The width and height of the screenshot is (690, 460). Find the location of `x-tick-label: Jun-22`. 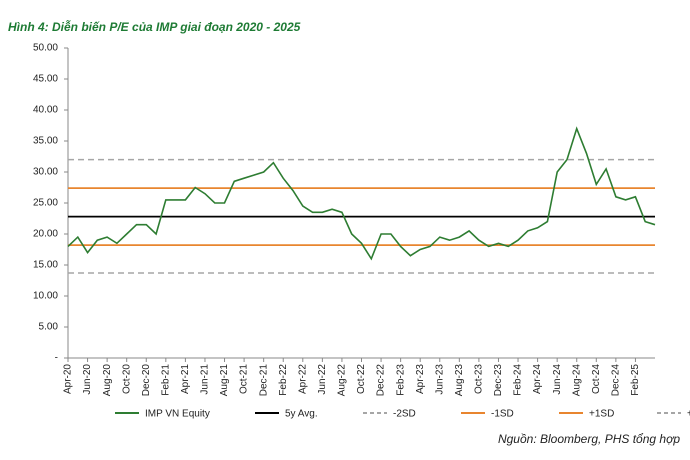

x-tick-label: Jun-22 is located at coordinates (322, 379).